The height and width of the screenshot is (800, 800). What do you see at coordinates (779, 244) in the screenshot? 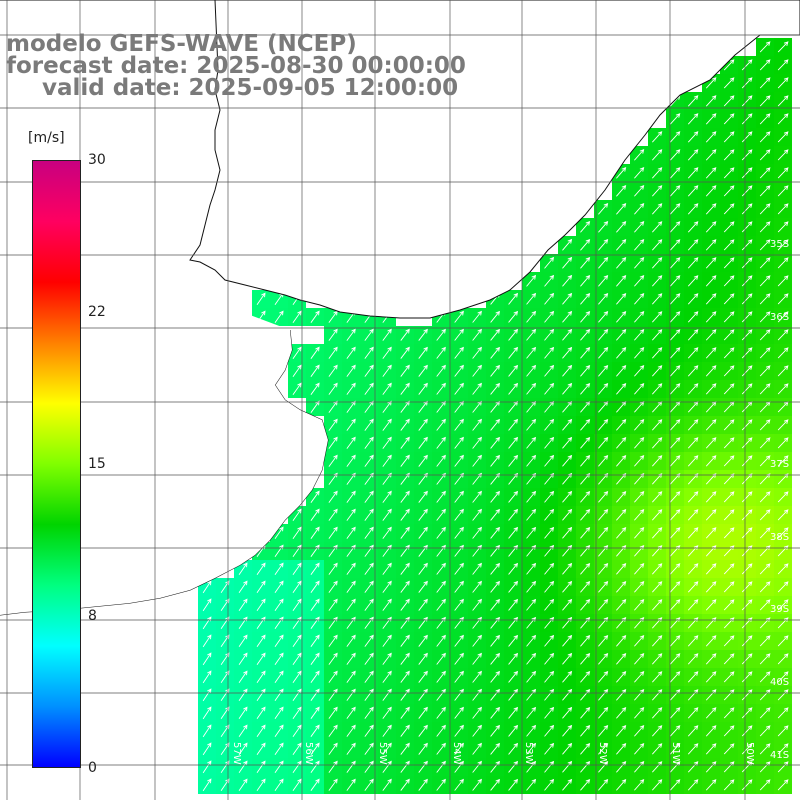
I see `latitude-label: 35S` at bounding box center [779, 244].